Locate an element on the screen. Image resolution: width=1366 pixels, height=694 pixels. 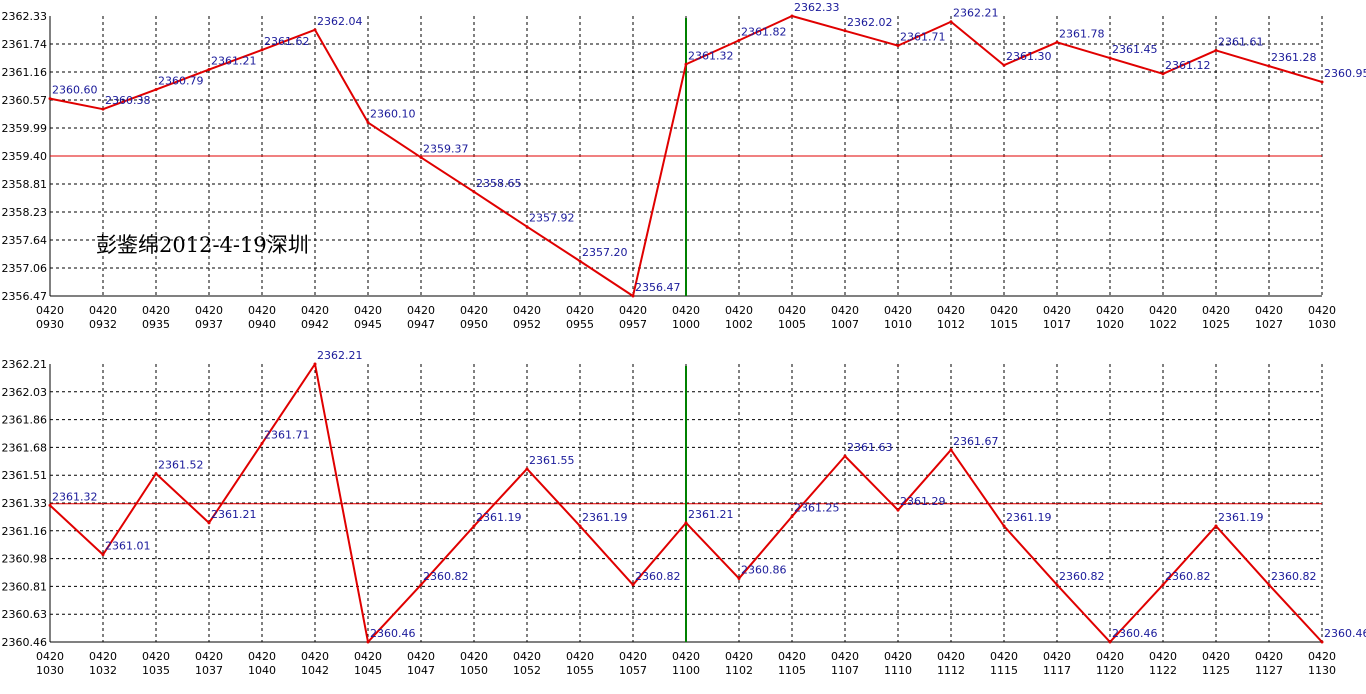
x-tick-label-time: 1045 is located at coordinates (368, 670).